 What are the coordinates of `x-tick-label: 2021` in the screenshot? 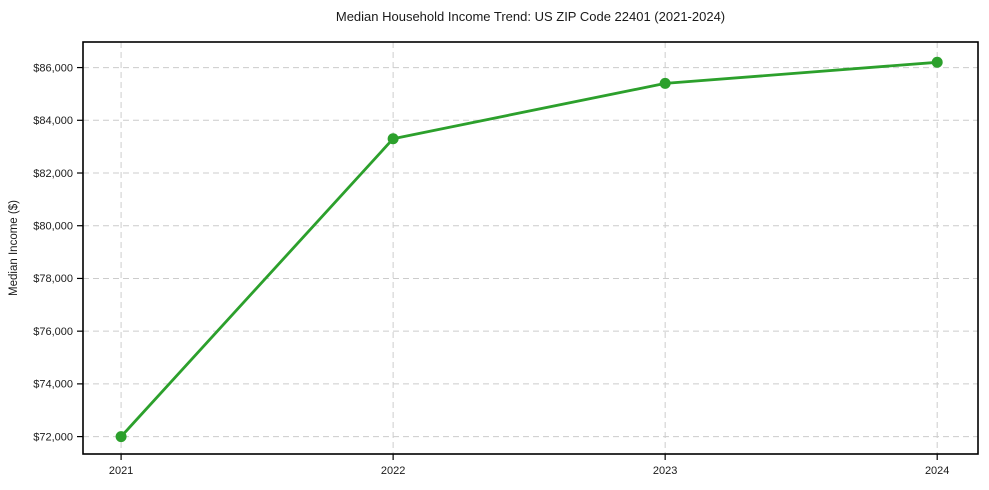 It's located at (121, 471).